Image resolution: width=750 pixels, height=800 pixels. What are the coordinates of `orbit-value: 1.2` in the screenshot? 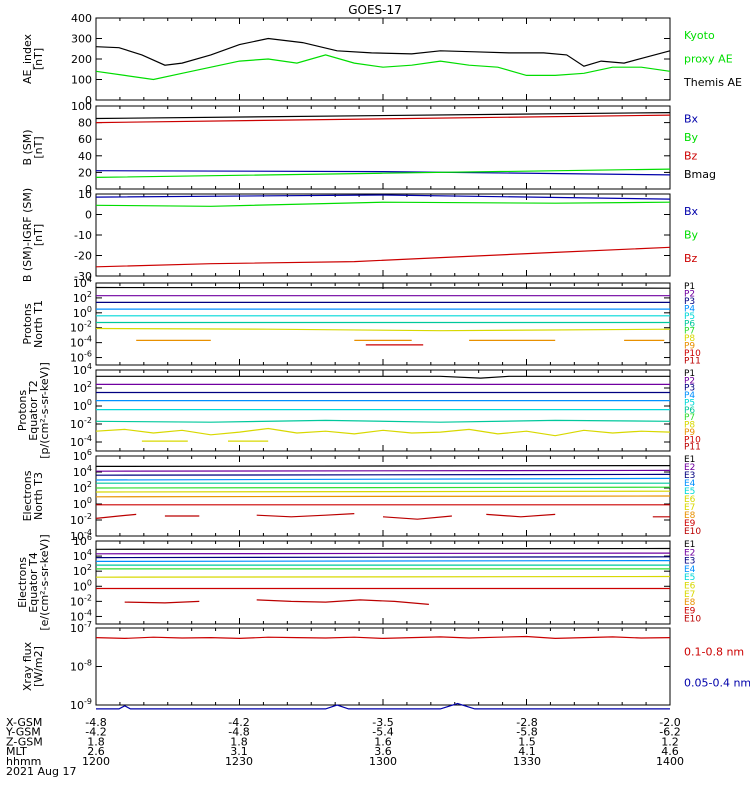 It's located at (670, 741).